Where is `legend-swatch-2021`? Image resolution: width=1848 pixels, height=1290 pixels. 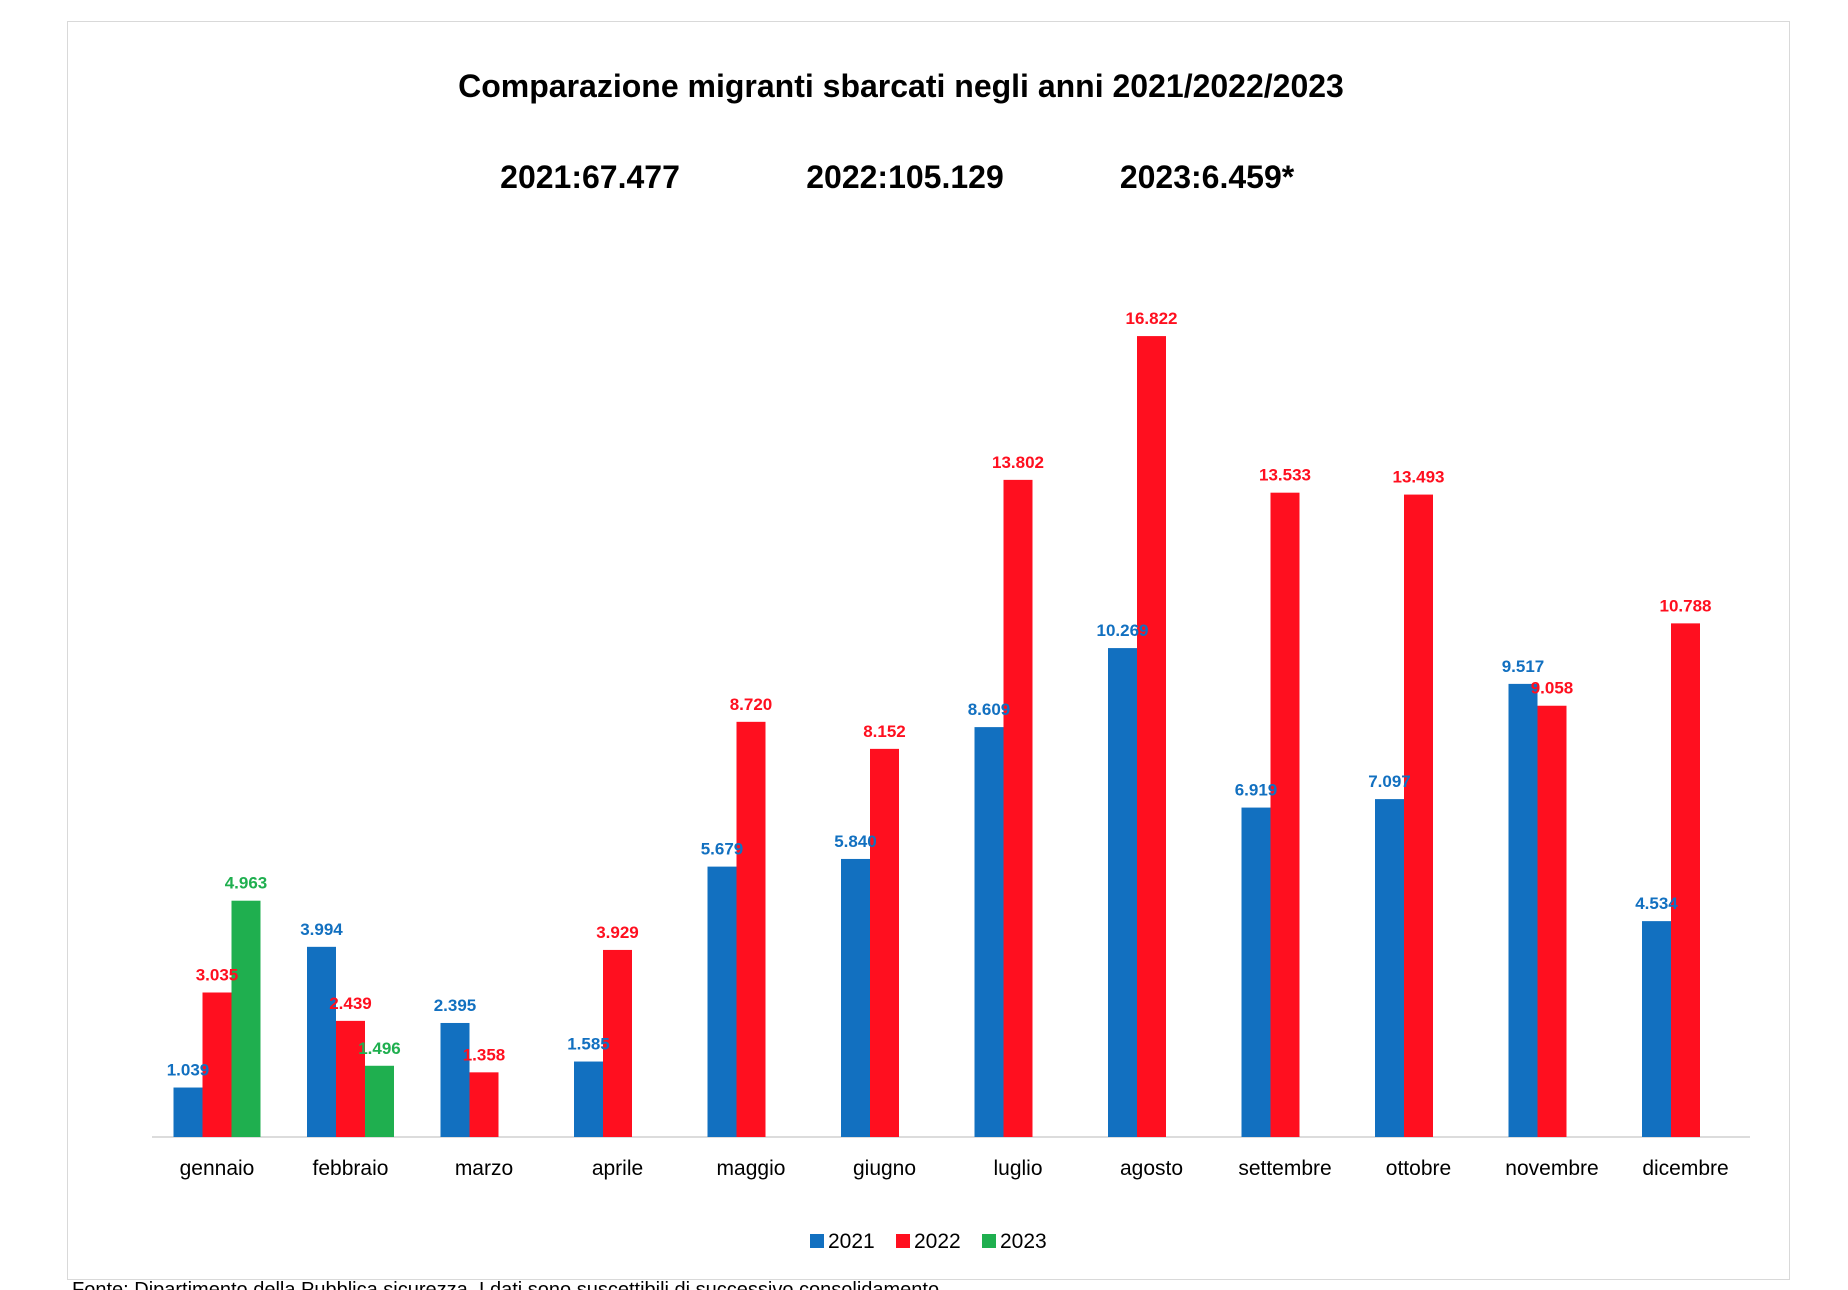 legend-swatch-2021 is located at coordinates (817, 1241).